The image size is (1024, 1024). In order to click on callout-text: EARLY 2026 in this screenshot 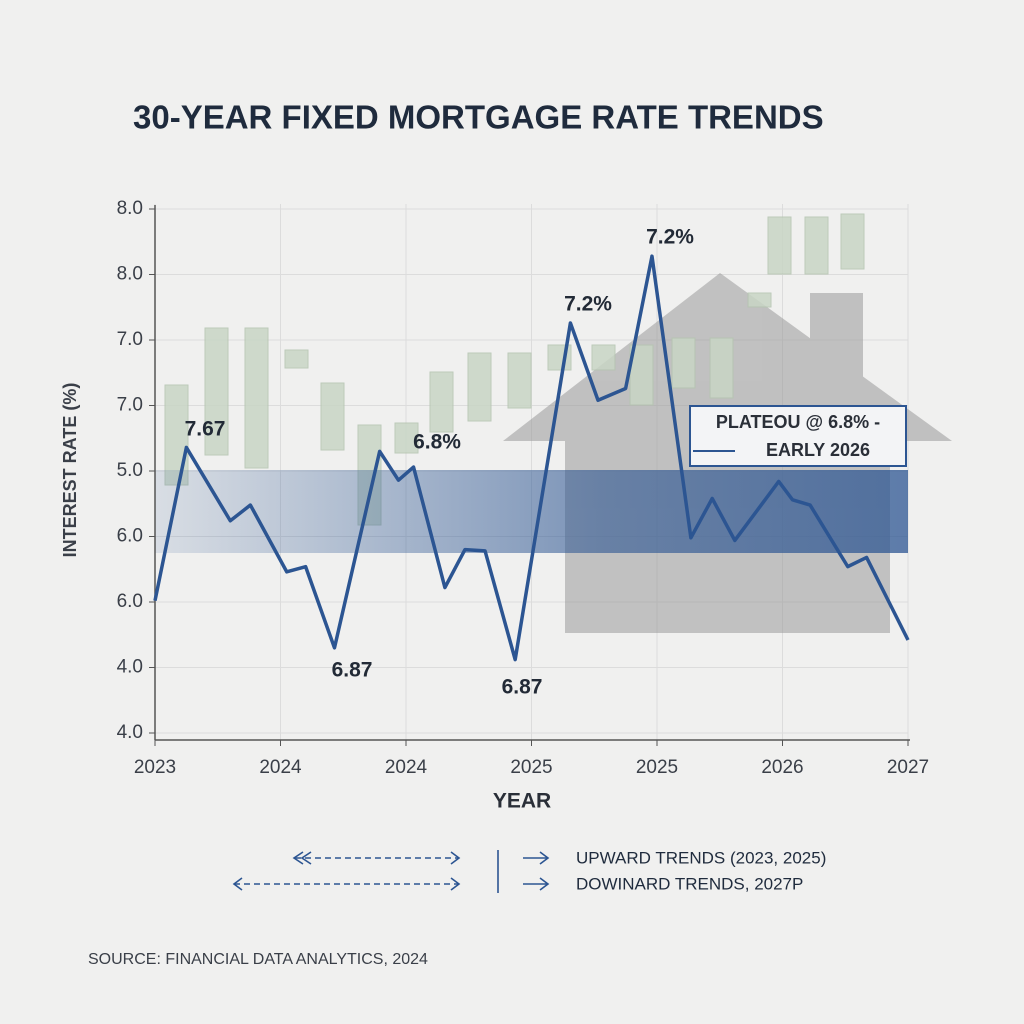, I will do `click(818, 450)`.